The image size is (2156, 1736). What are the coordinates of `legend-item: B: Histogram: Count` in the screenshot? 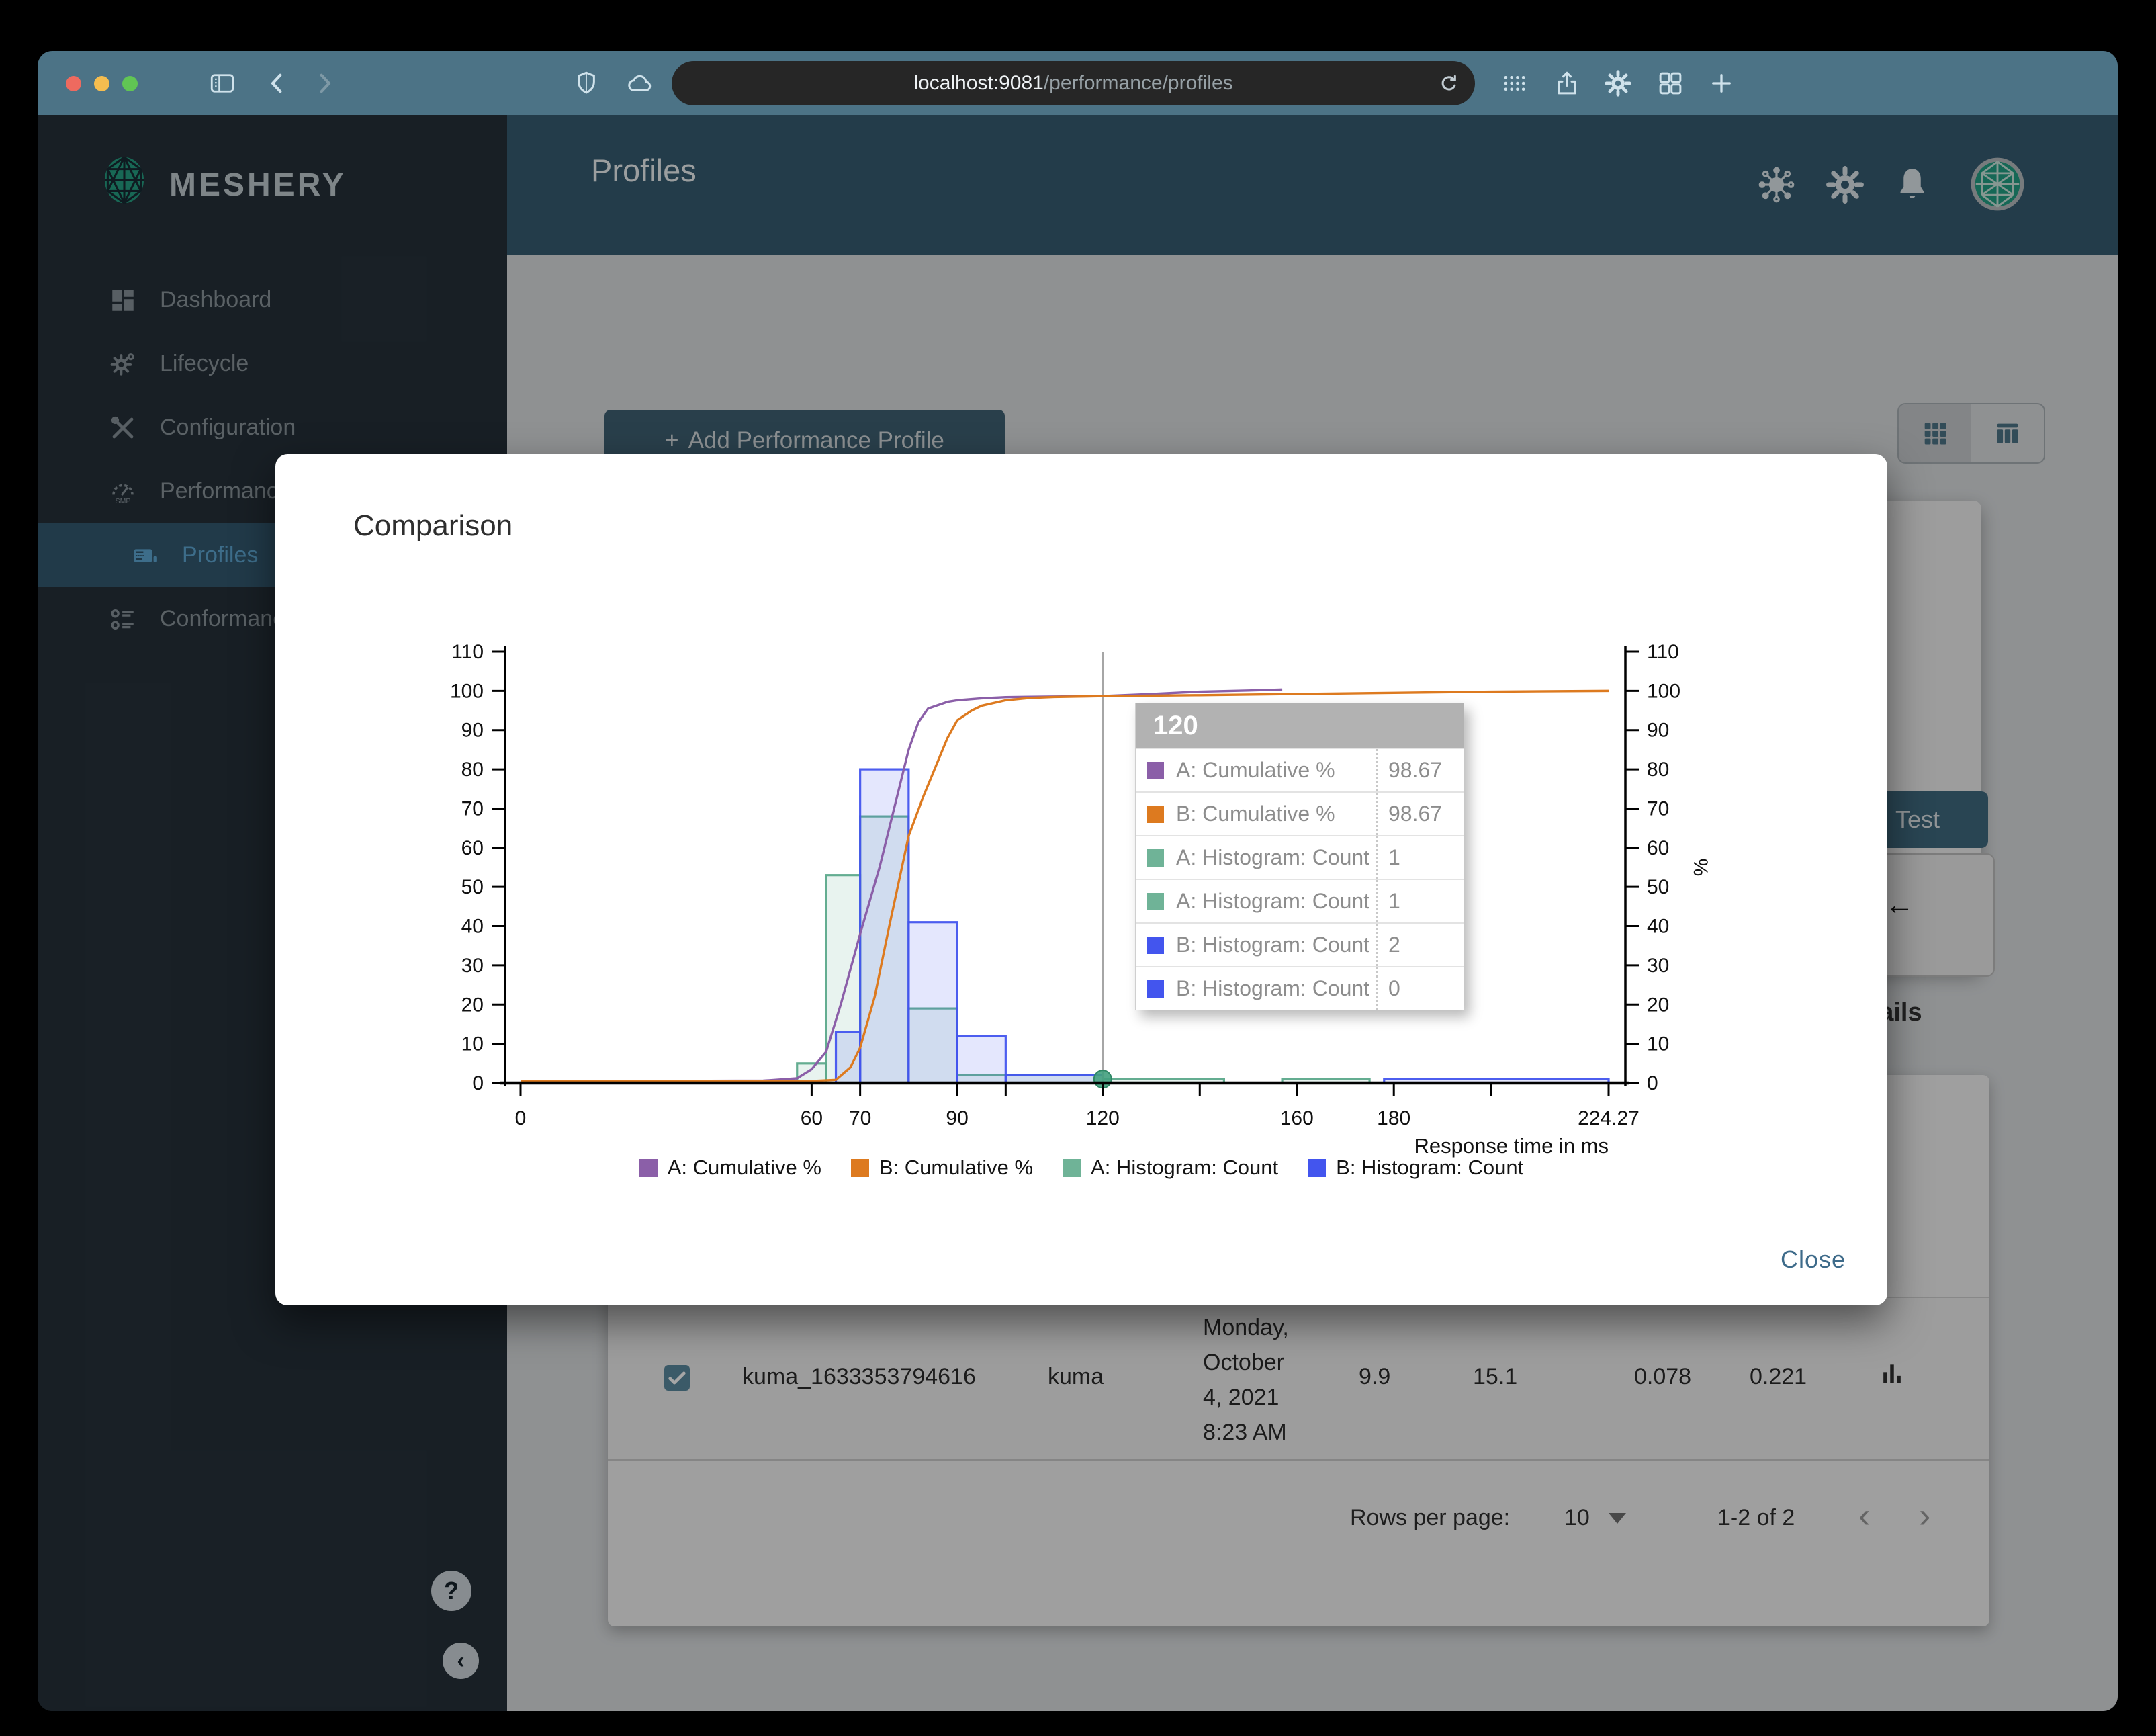 It's located at (1415, 1168).